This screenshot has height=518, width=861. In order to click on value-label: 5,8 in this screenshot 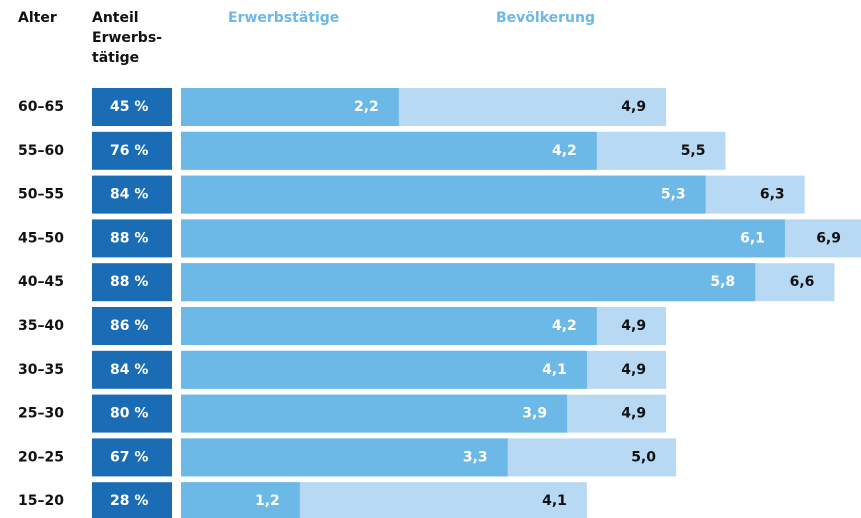, I will do `click(722, 282)`.